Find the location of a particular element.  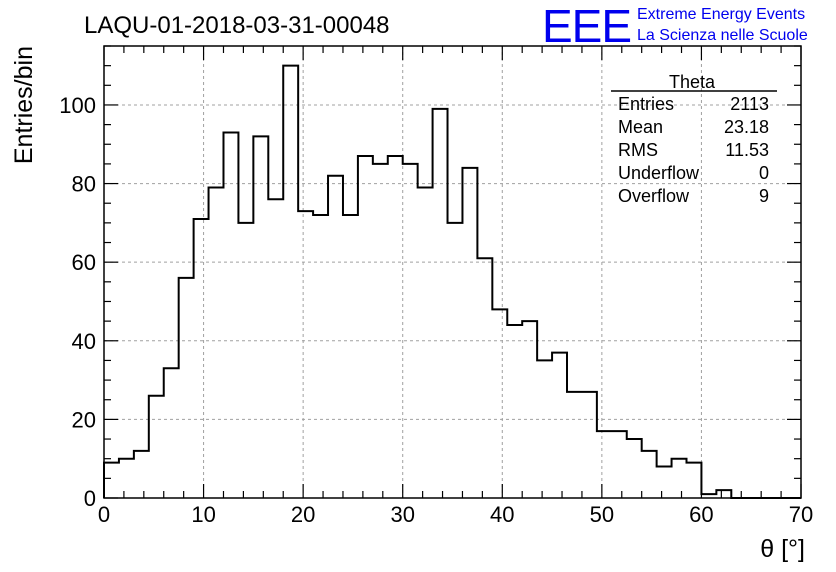

x-tick-label: 40 is located at coordinates (502, 514).